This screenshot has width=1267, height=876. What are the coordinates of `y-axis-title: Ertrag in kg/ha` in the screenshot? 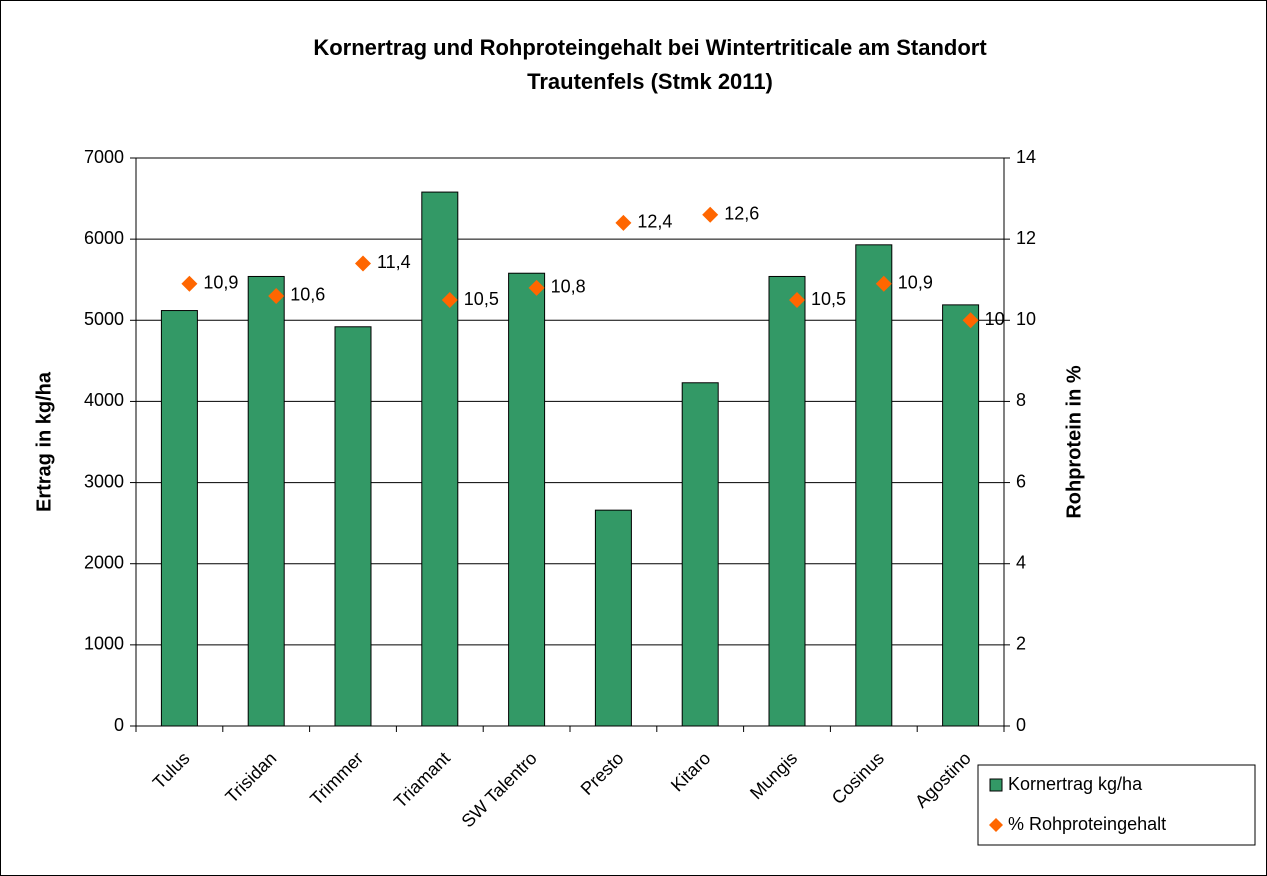 It's located at (44, 441).